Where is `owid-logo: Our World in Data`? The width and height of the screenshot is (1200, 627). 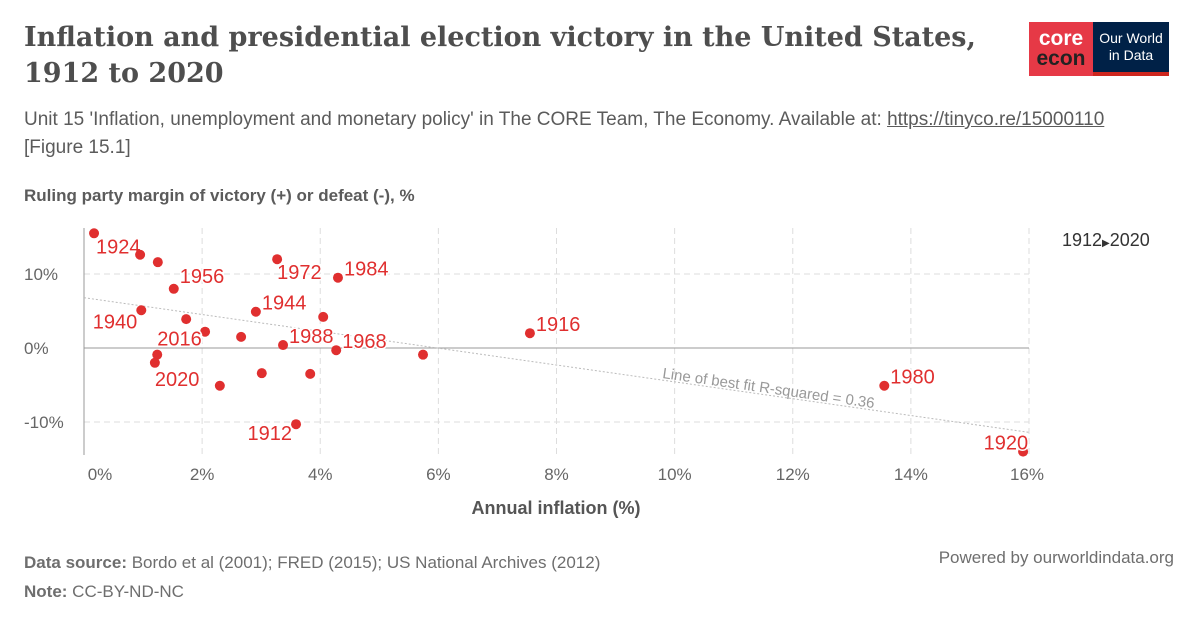 owid-logo: Our World in Data is located at coordinates (1131, 49).